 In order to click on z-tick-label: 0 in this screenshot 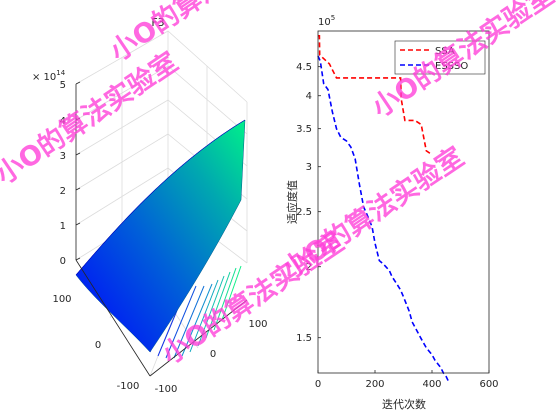, I will do `click(63, 261)`.